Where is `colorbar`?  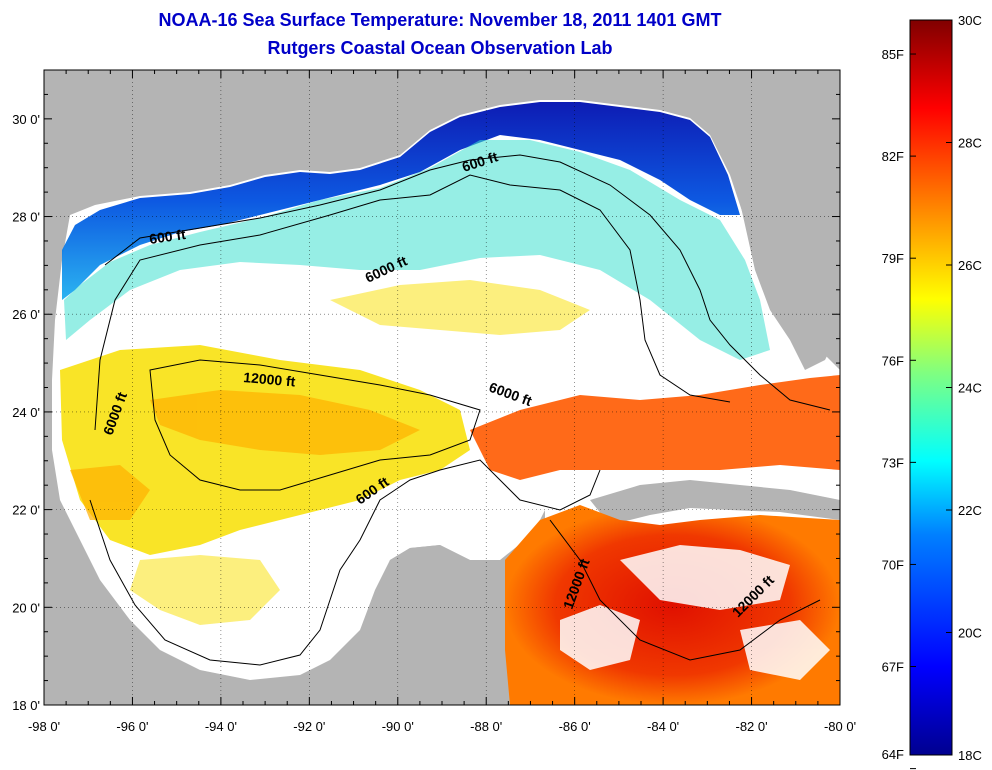 colorbar is located at coordinates (931, 387).